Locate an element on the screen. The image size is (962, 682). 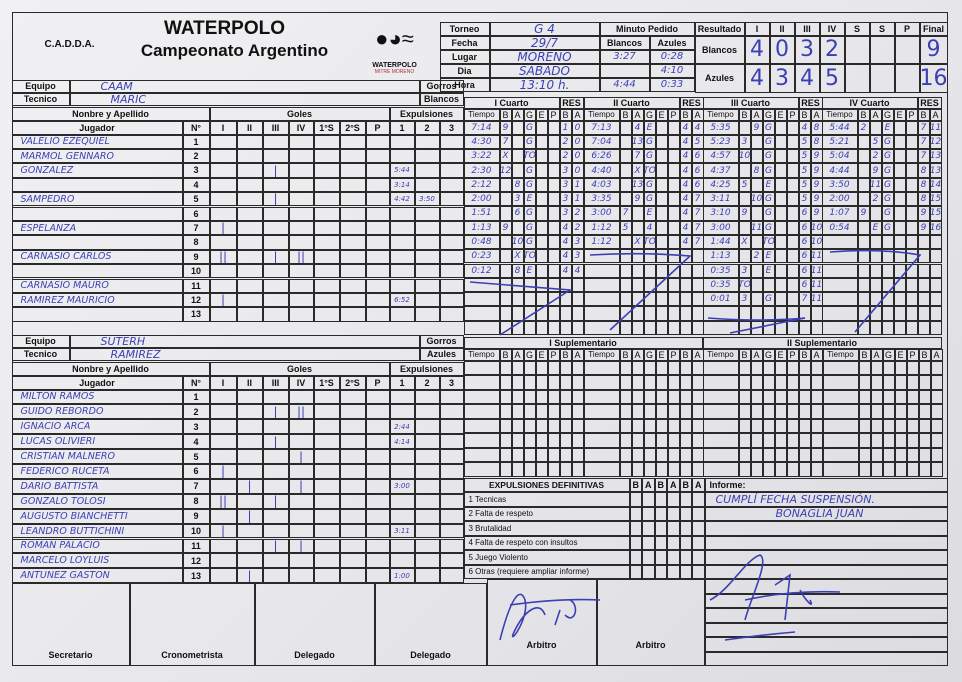
quarter-cell: 3:50 is located at coordinates (839, 184).